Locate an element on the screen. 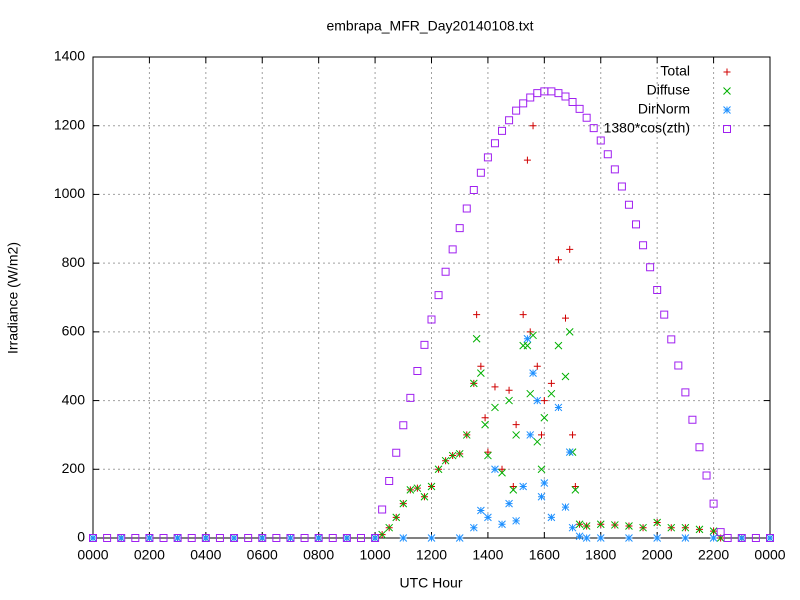  x-tick-label: 0200 is located at coordinates (149, 555).